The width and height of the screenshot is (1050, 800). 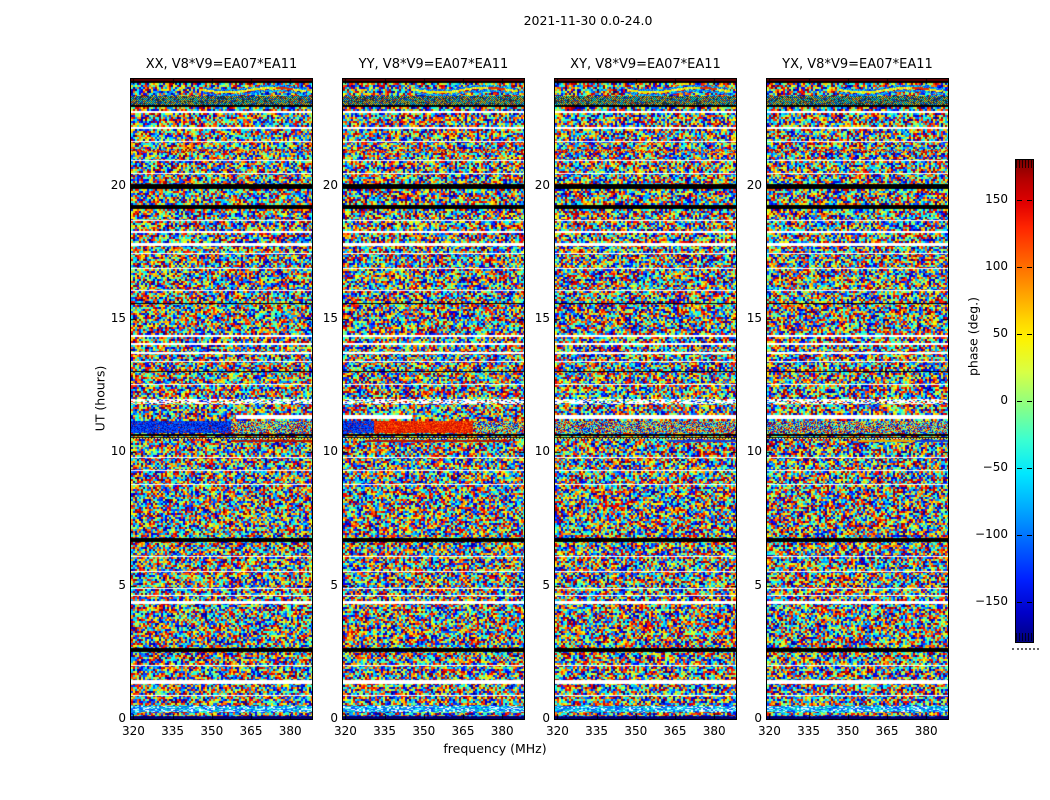 I want to click on colorbar-tick-label: −50, so click(x=995, y=467).